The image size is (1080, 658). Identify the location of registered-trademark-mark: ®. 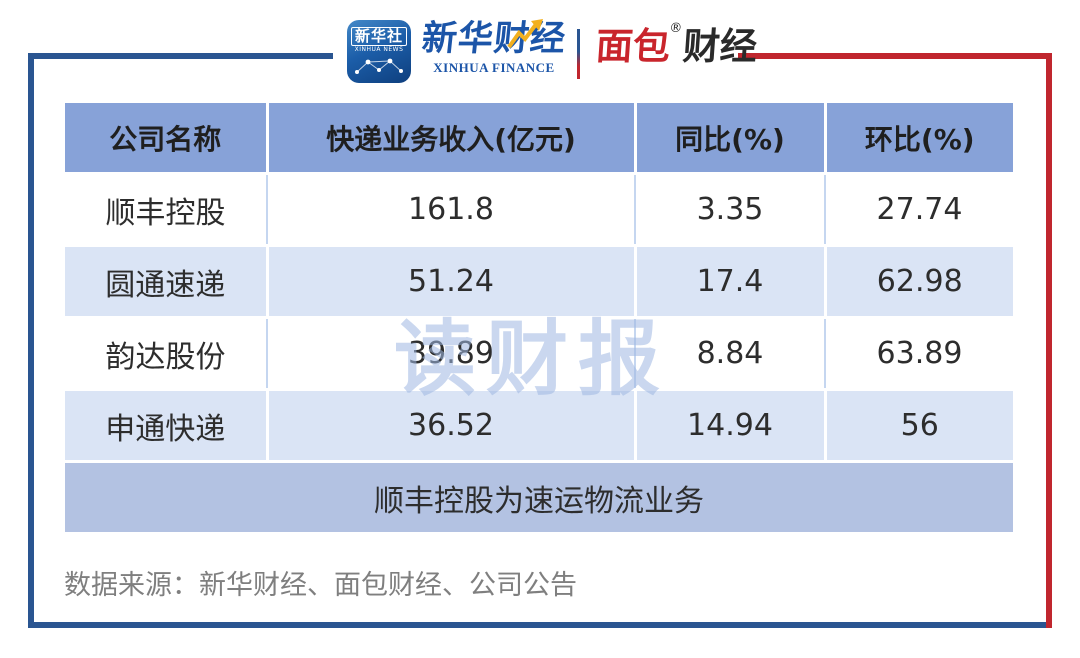
(675, 28).